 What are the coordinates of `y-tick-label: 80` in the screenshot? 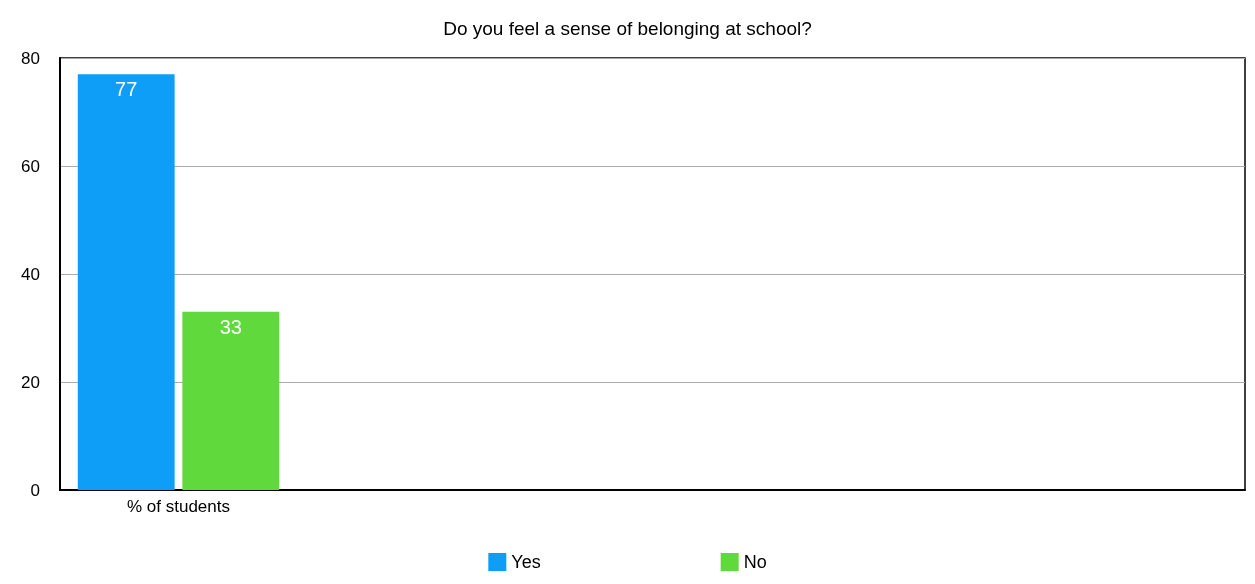 It's located at (30, 58).